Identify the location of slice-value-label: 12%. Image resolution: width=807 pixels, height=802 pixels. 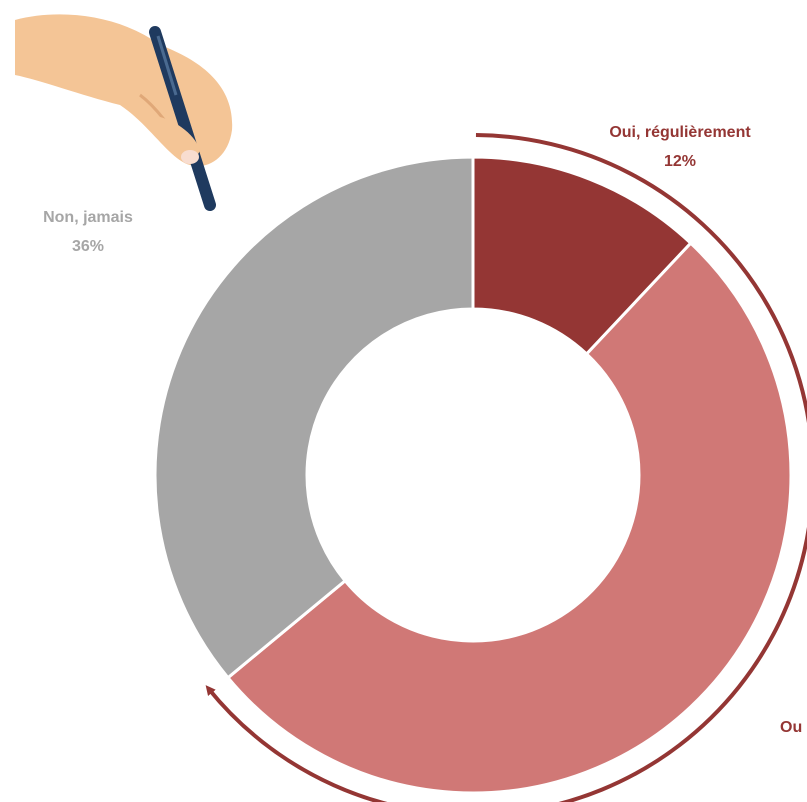
(680, 161).